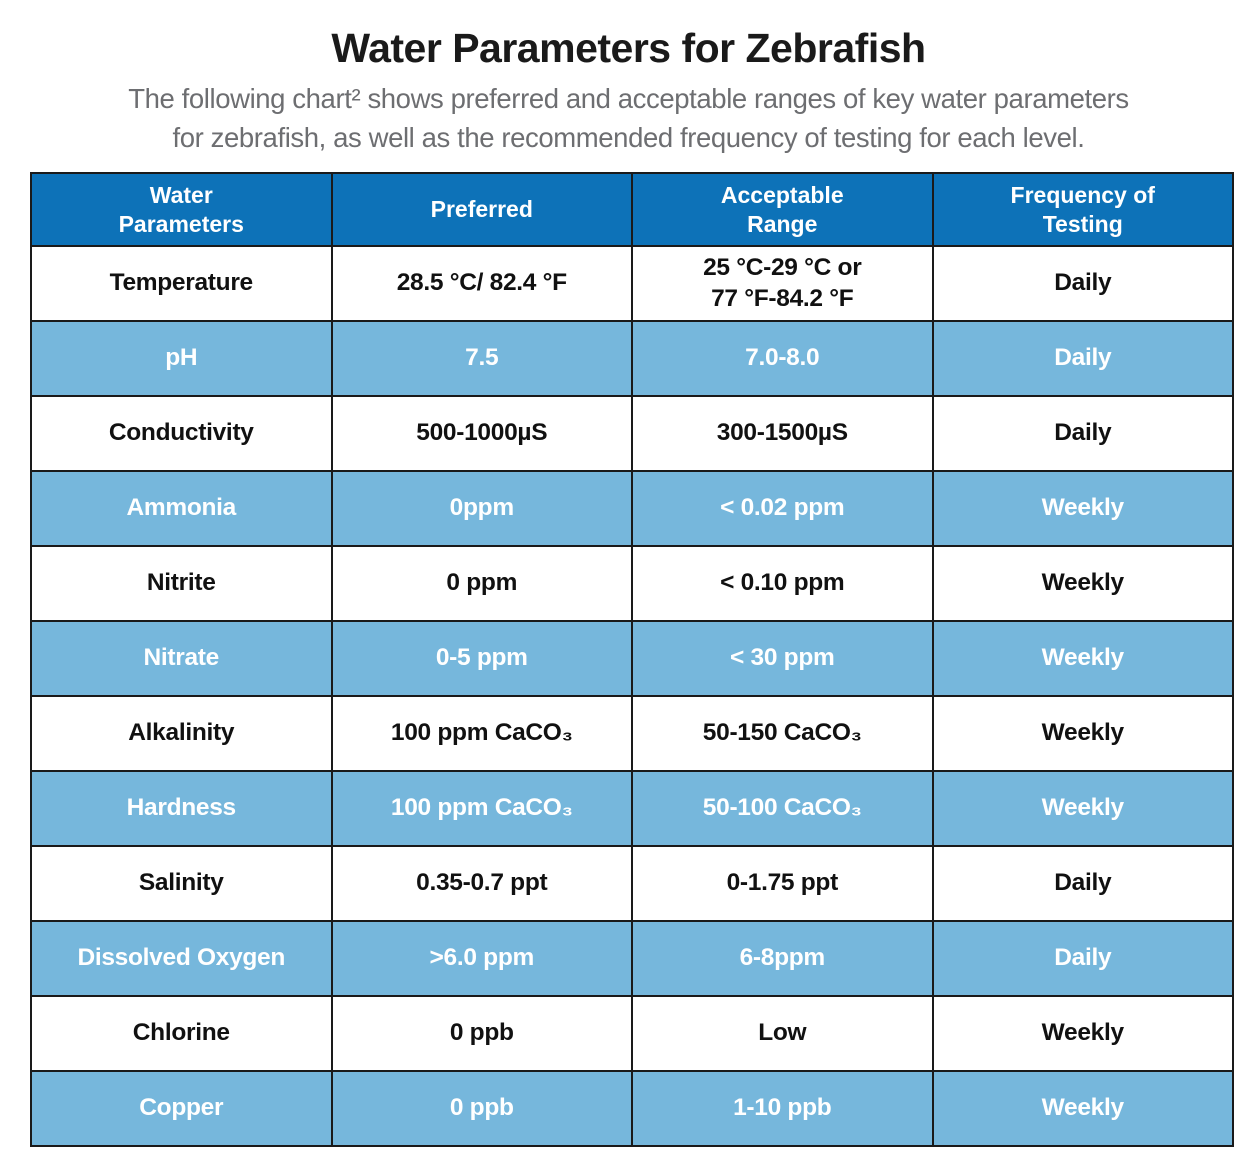 This screenshot has height=1161, width=1257. I want to click on table-row: Copper 0 ppb 1-10 ppb Weekly, so click(633, 1110).